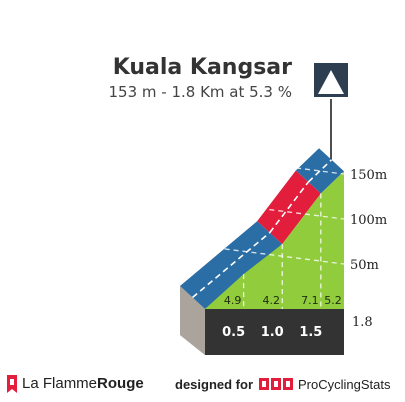 This screenshot has width=405, height=402. Describe the element at coordinates (310, 332) in the screenshot. I see `x-distance-label-2: 1.5` at that location.